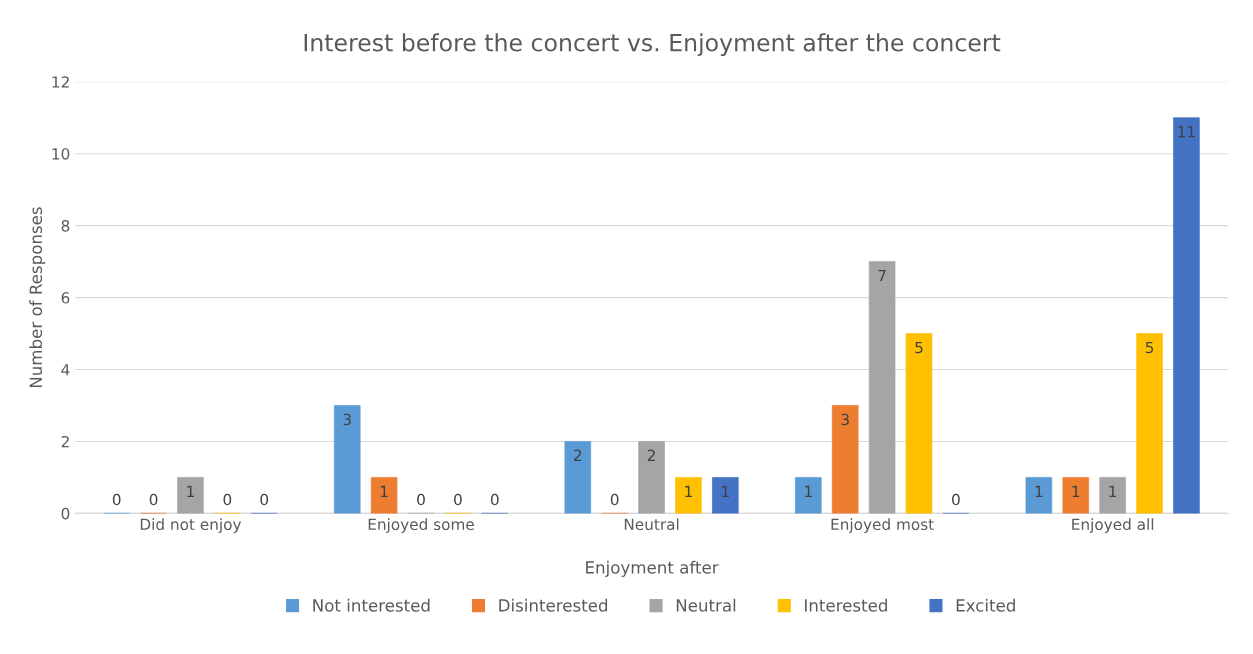 The height and width of the screenshot is (654, 1253). What do you see at coordinates (371, 605) in the screenshot?
I see `legend-label: Not interested` at bounding box center [371, 605].